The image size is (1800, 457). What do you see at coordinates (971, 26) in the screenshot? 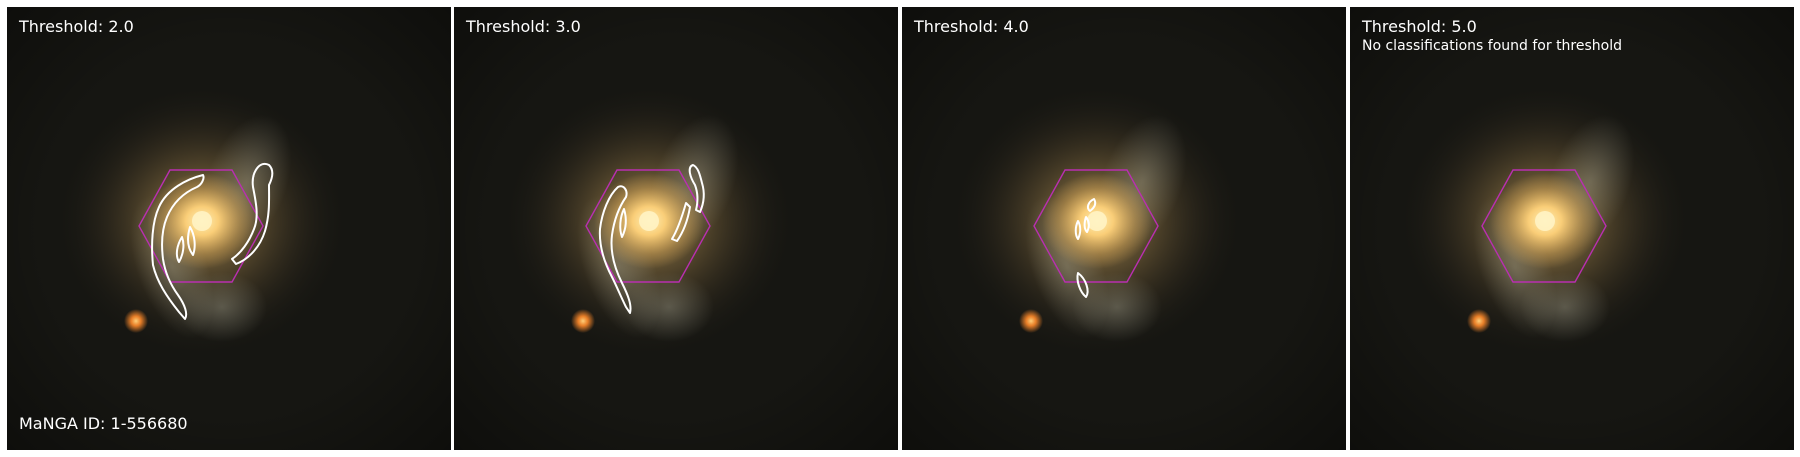
I see `panel-title: Threshold: 4.0` at bounding box center [971, 26].